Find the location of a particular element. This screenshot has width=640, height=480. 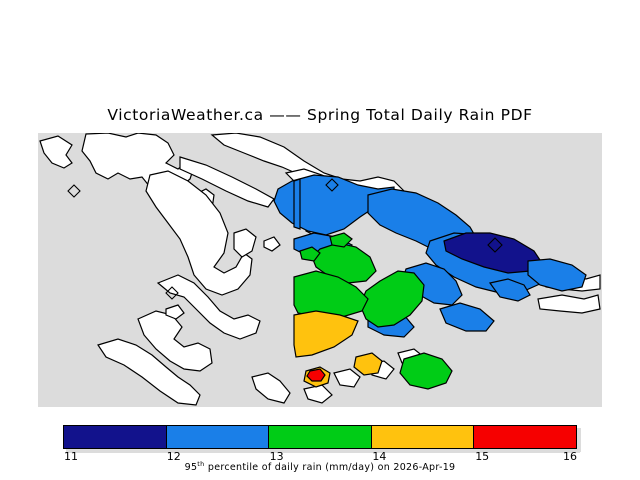

colorbar is located at coordinates (322, 439).